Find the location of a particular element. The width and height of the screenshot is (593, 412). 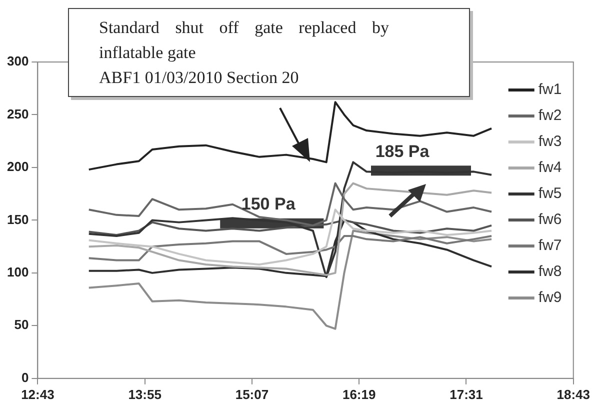

legend-label: fw6 is located at coordinates (550, 219).